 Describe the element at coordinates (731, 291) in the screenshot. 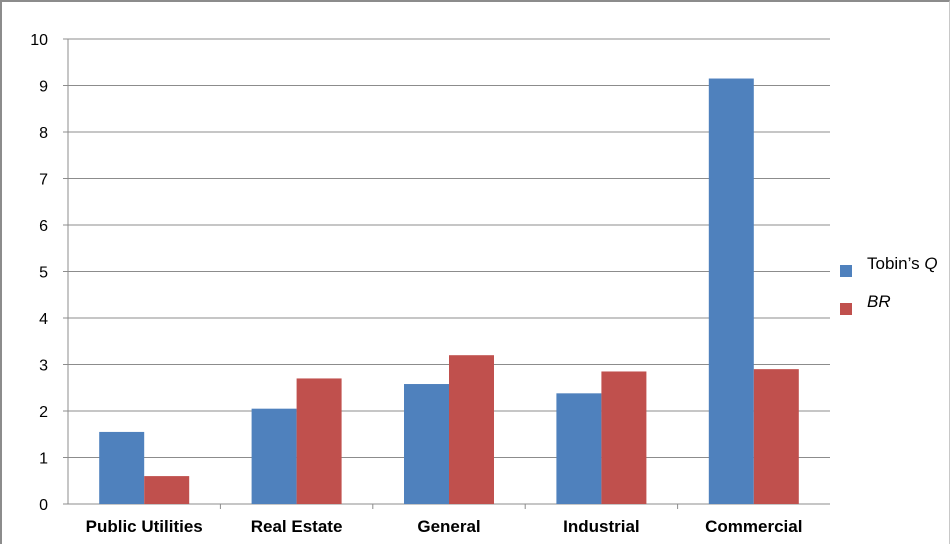

I see `bar-tobins-q-commercial` at that location.